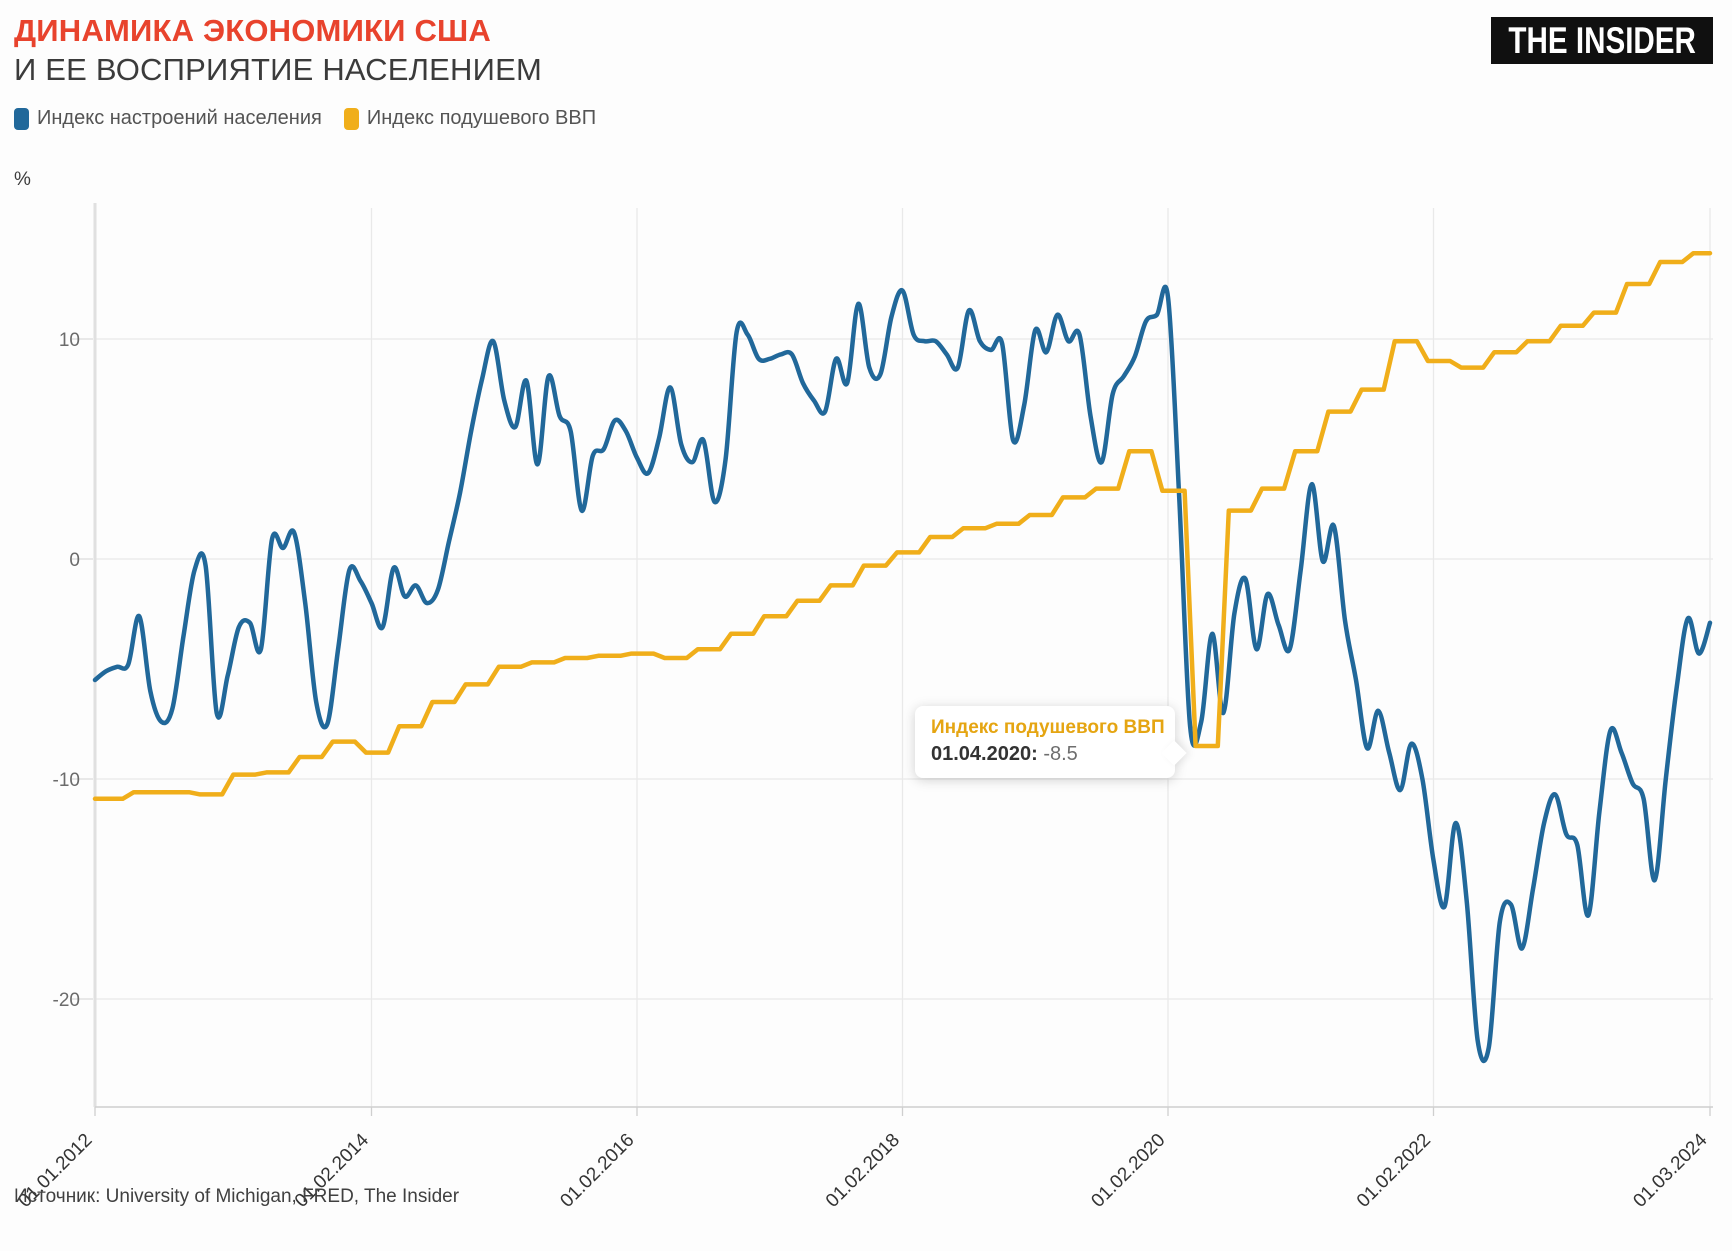  I want to click on tooltip-value: -8.5, so click(1060, 754).